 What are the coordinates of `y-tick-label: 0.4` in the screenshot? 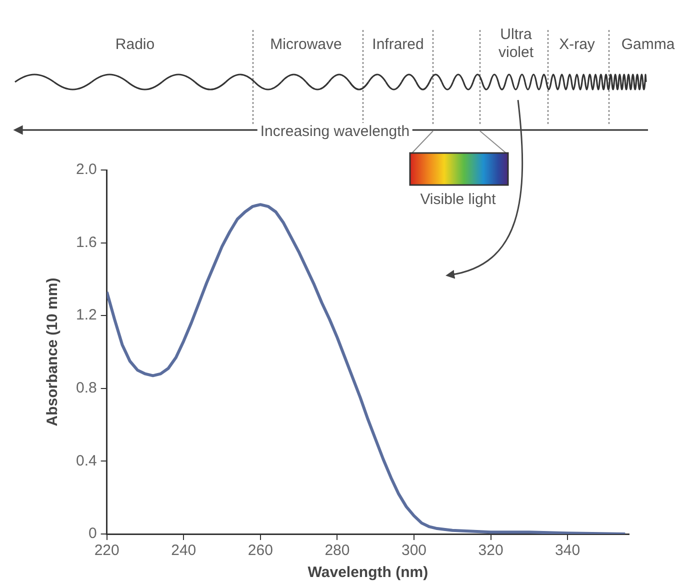 It's located at (86, 461).